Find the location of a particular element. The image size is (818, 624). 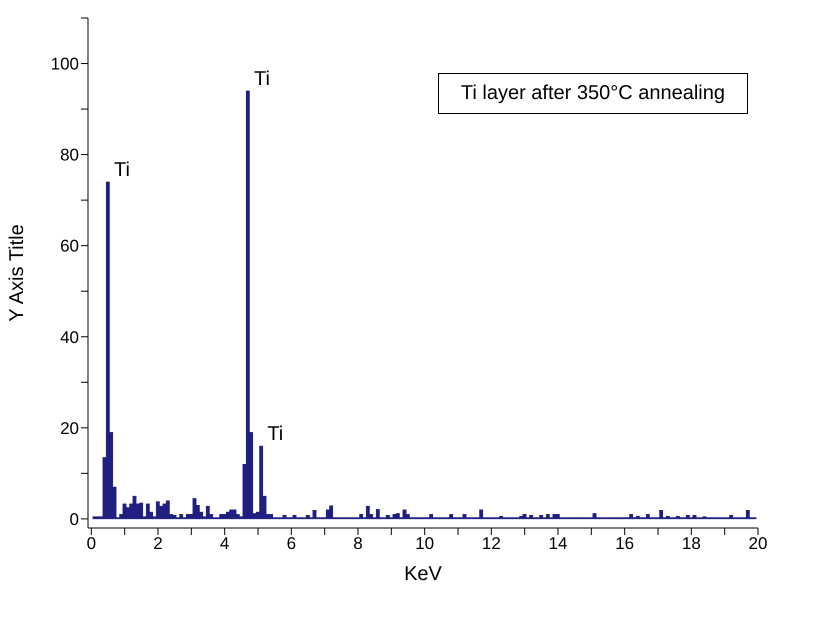

y-tick-label: 80 is located at coordinates (69, 155).